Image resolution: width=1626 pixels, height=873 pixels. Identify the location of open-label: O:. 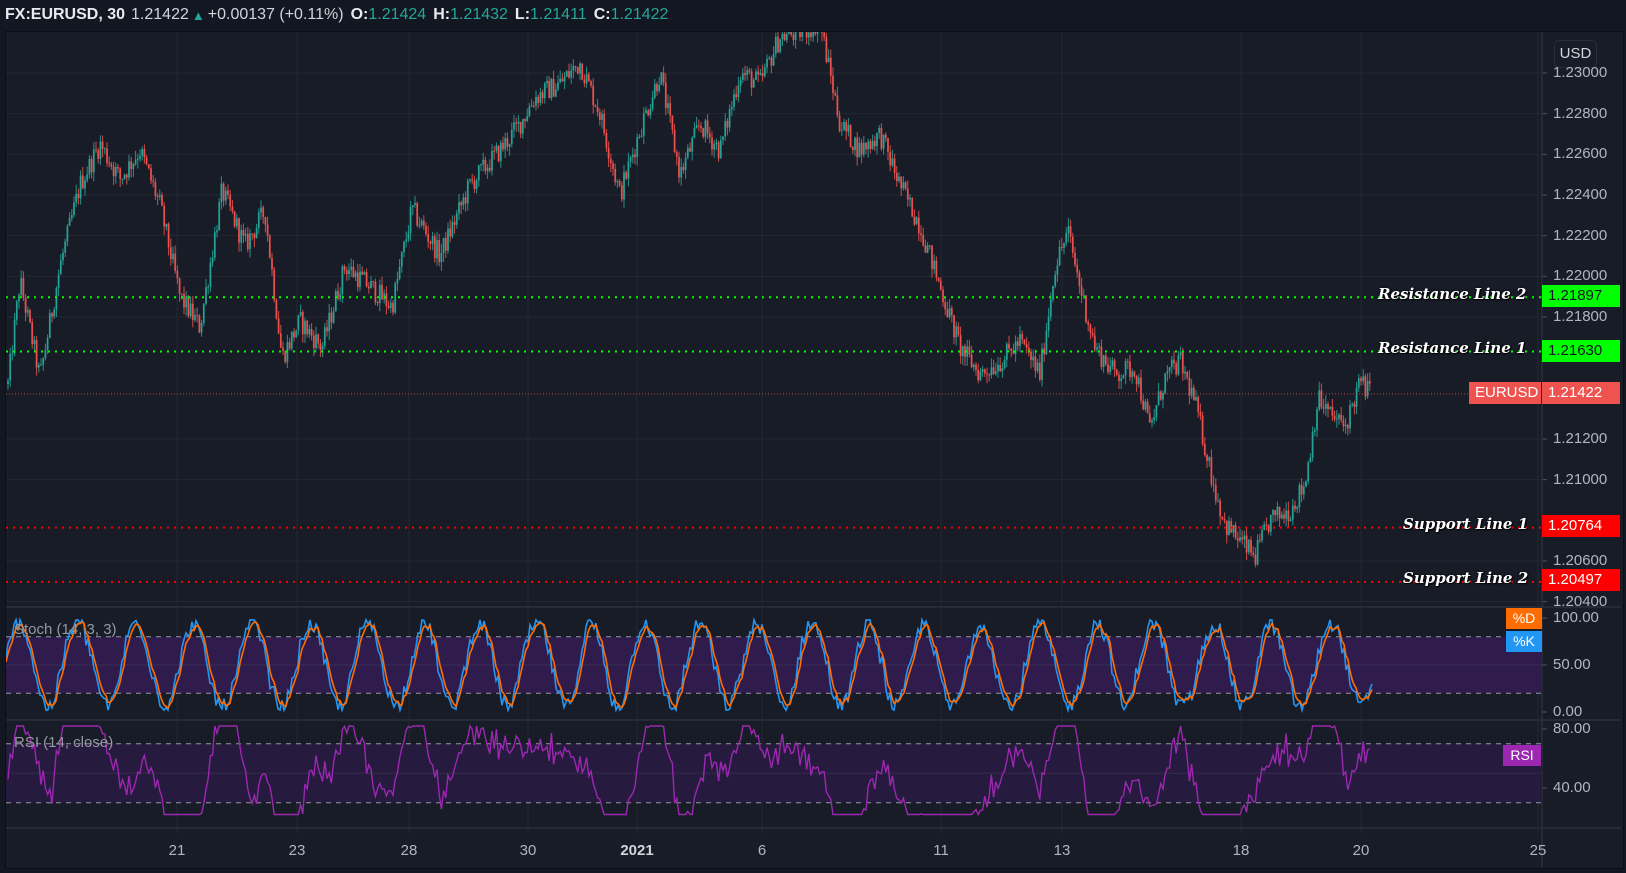
(359, 14).